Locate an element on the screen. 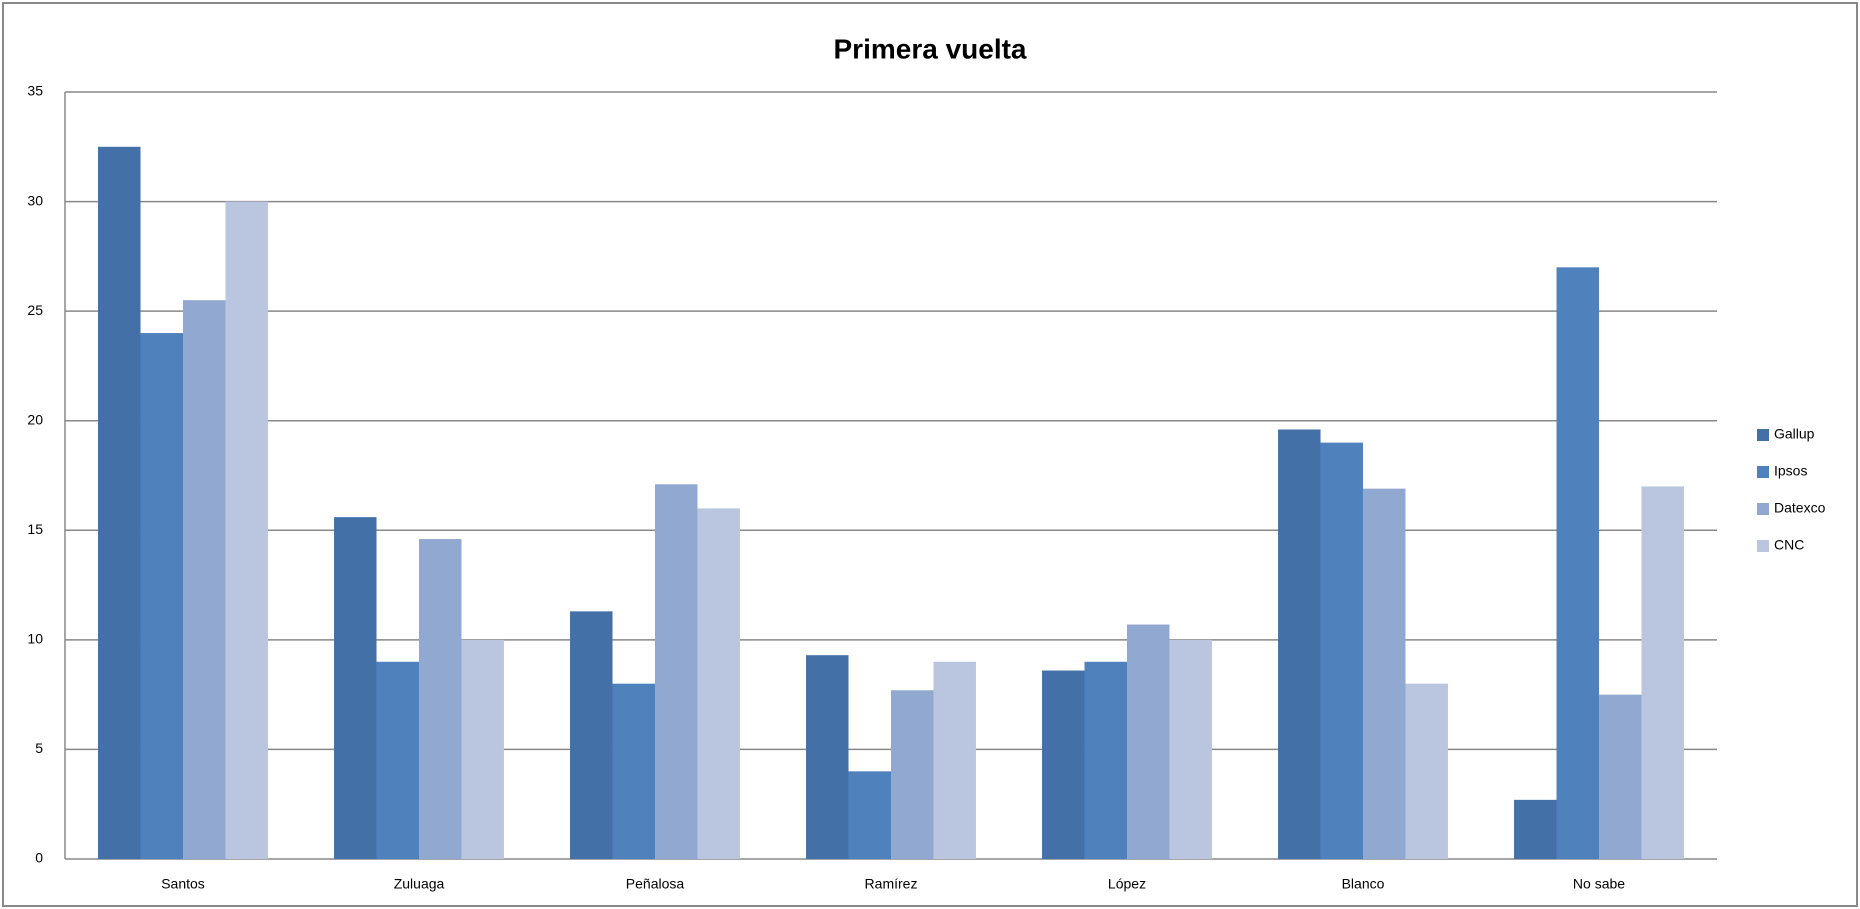 The width and height of the screenshot is (1860, 909). y-tick-label: 25 is located at coordinates (35, 310).